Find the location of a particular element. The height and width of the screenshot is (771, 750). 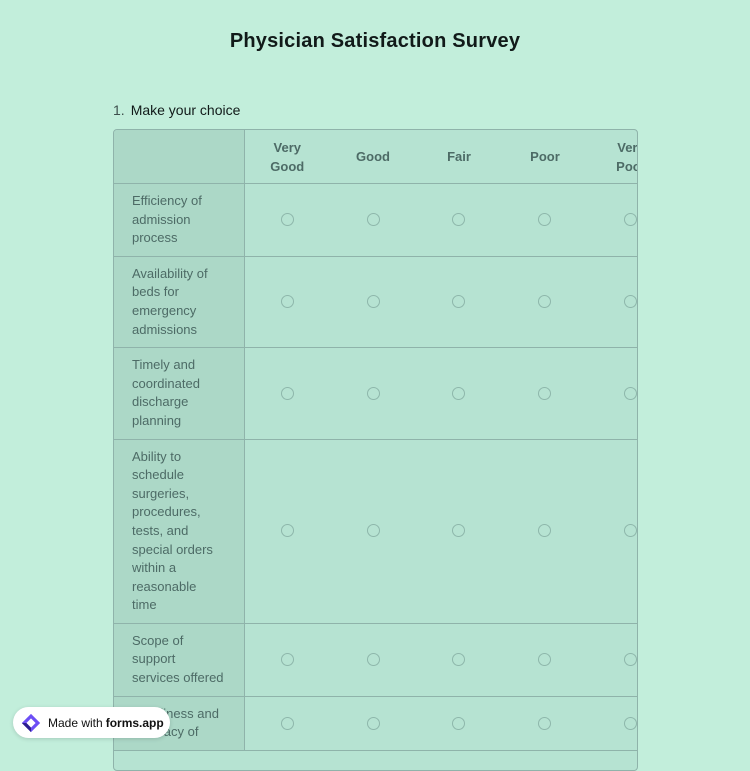

badge-brand-text: forms.app is located at coordinates (134, 722).